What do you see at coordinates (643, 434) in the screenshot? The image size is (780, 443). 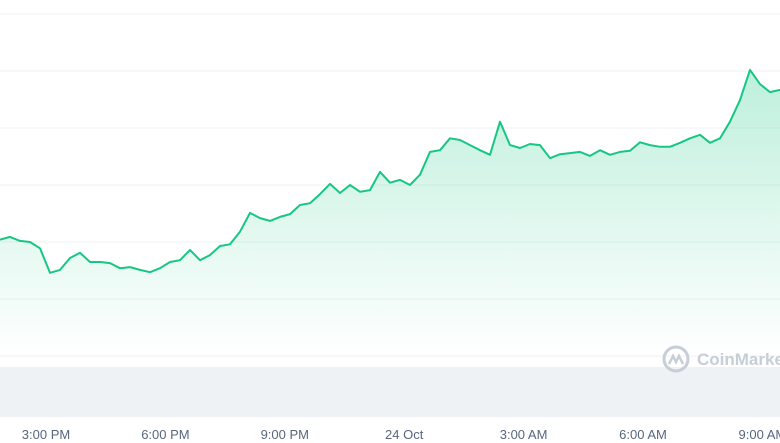 I see `x-tick-label: 6:00 AM` at bounding box center [643, 434].